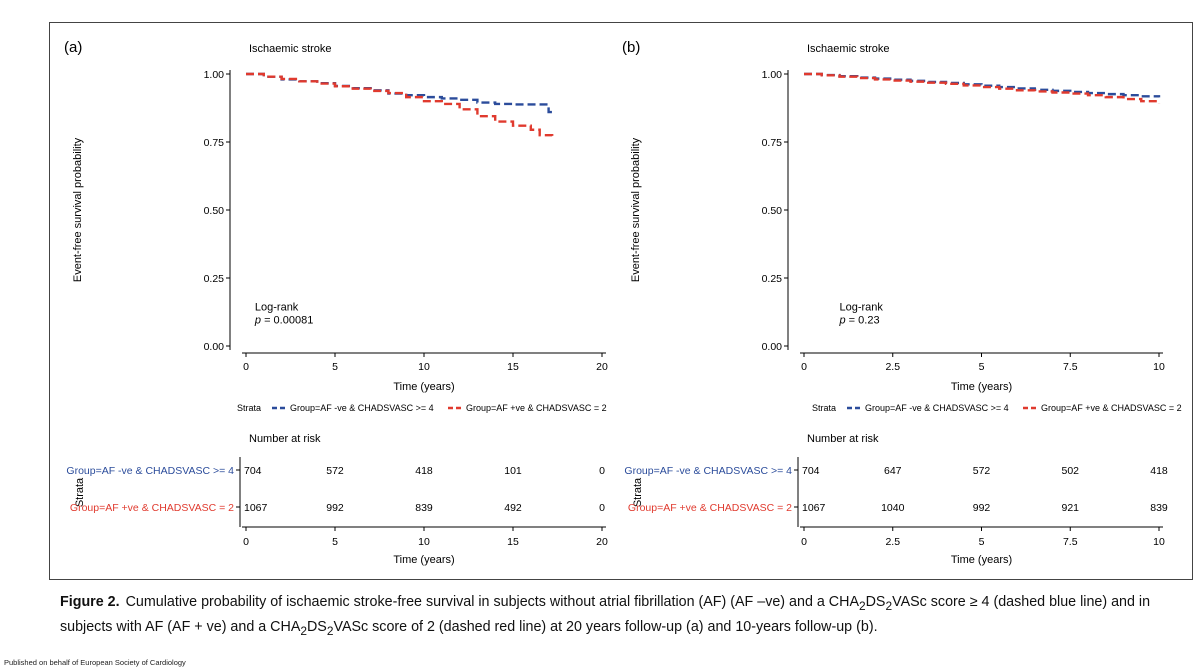 This screenshot has width=1200, height=669. Describe the element at coordinates (804, 542) in the screenshot. I see `risk-table-x-tick-label: 0` at that location.